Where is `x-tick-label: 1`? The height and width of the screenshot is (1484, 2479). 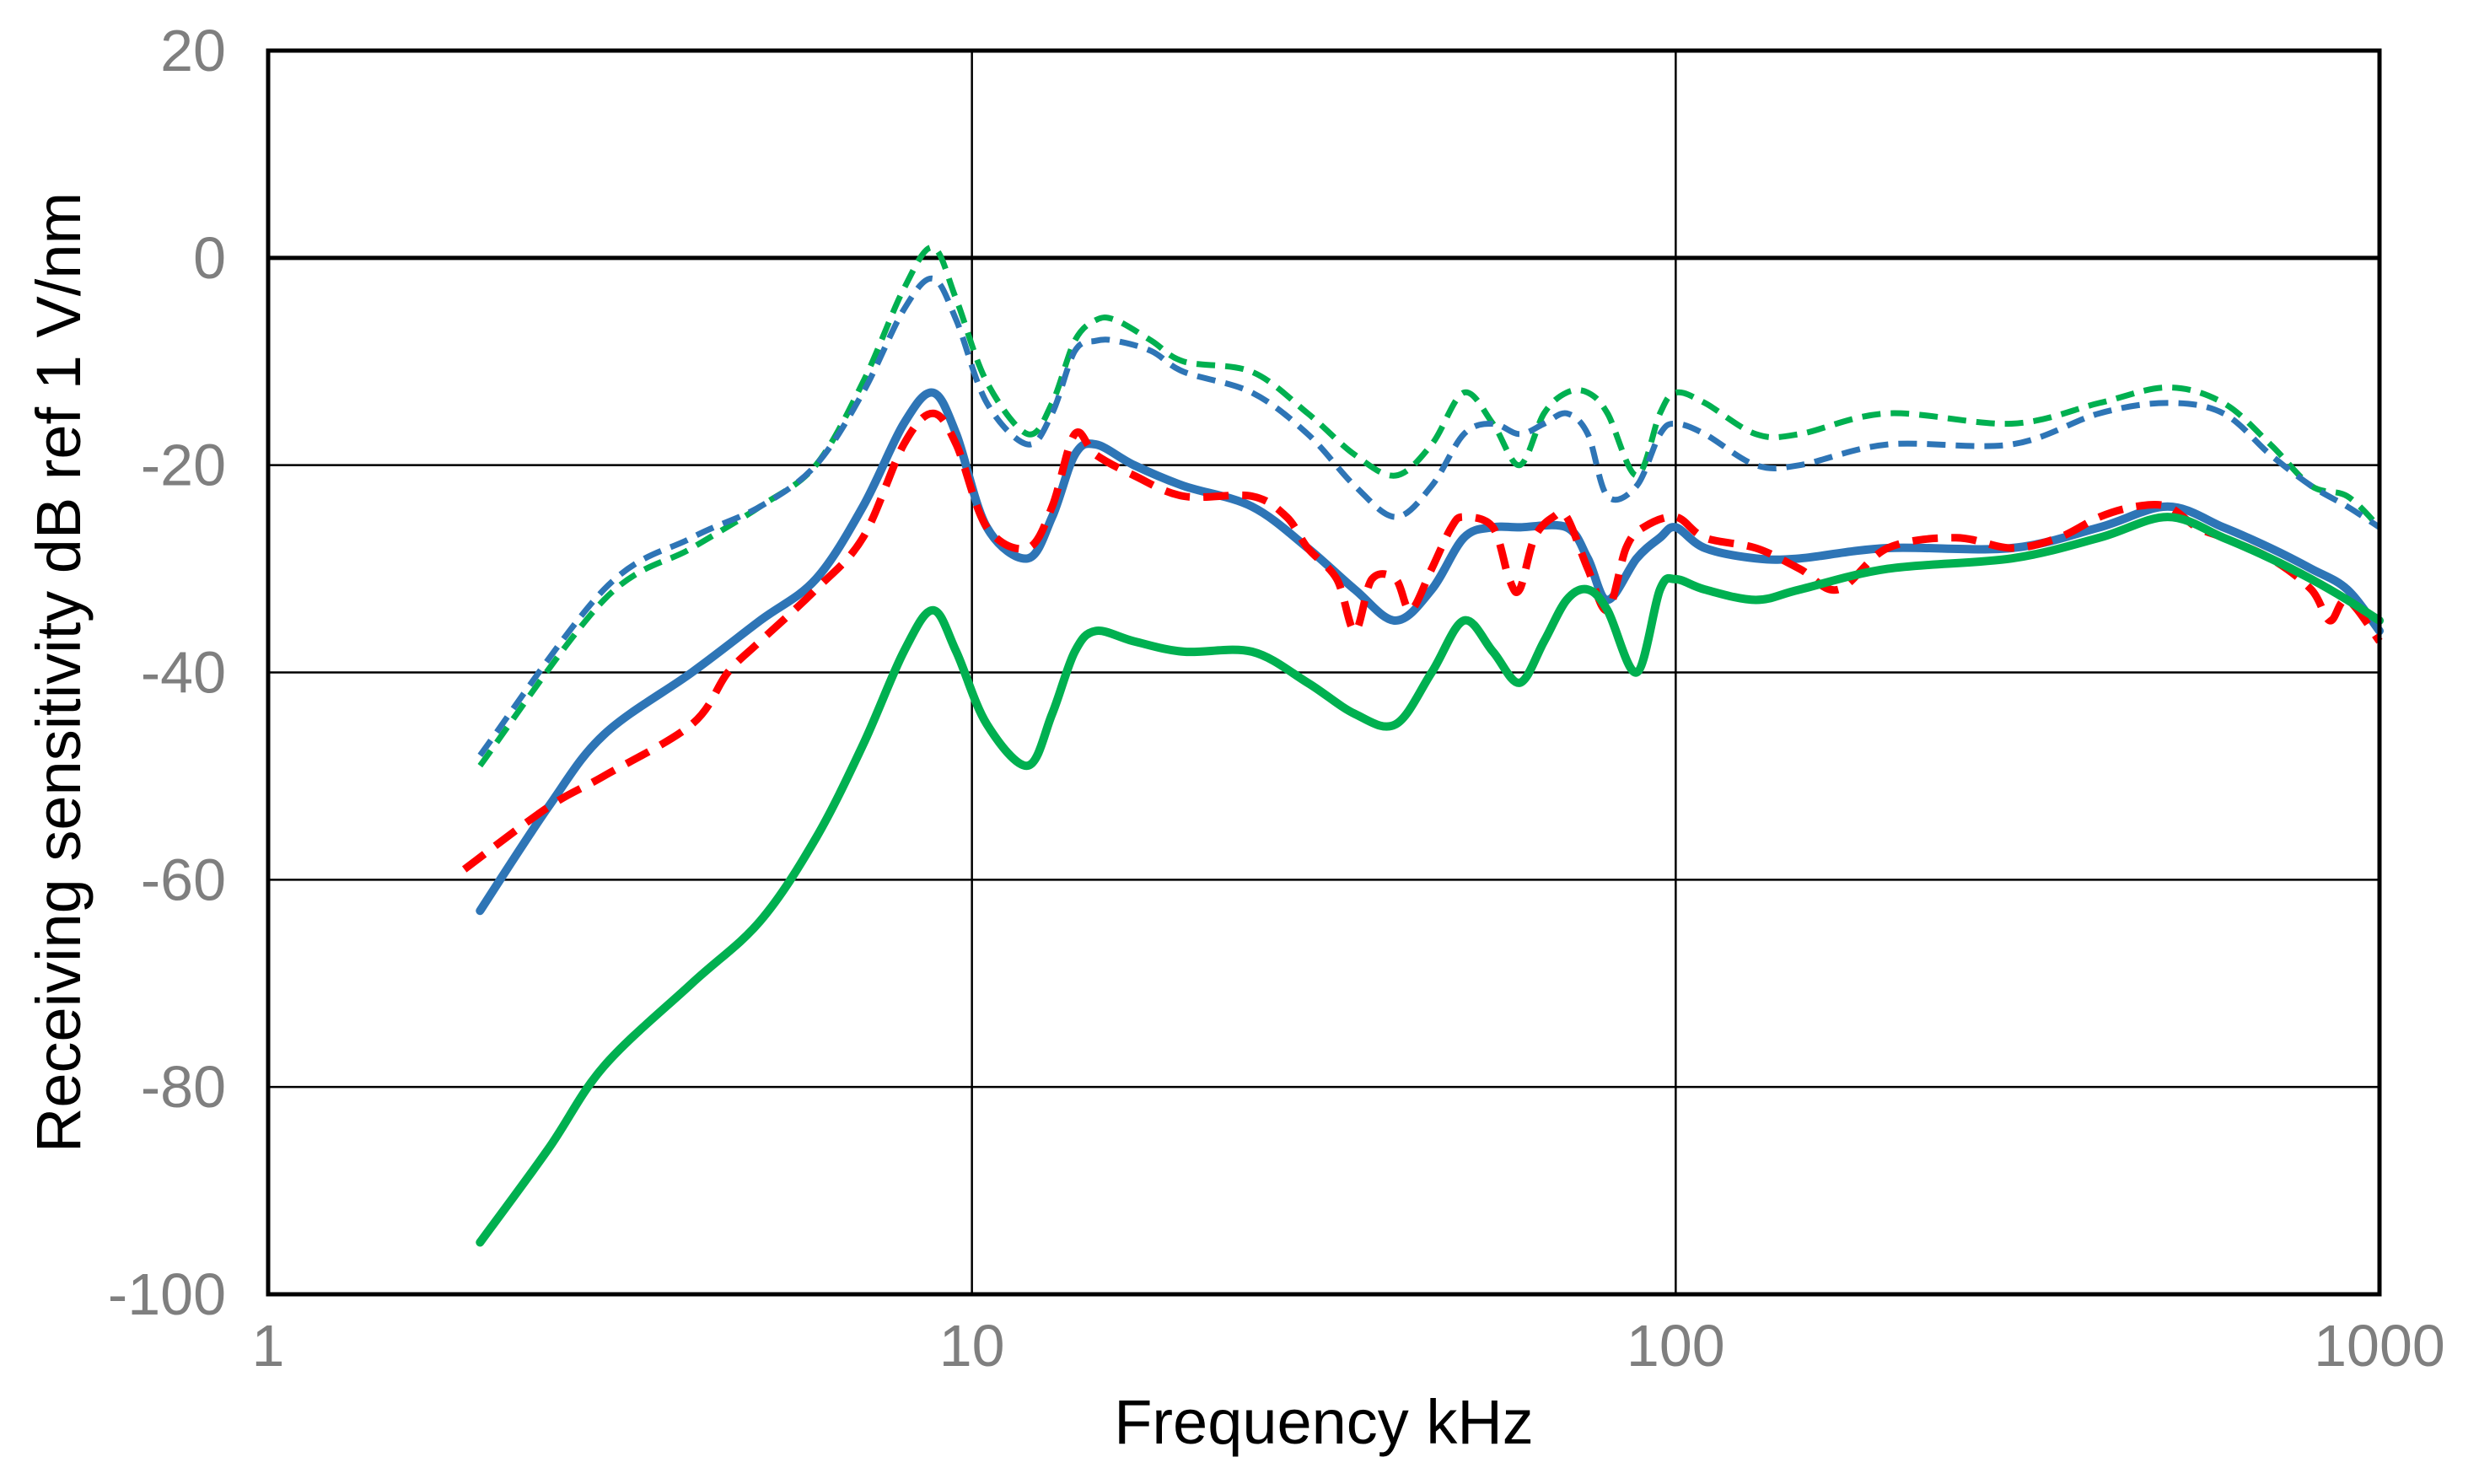 x-tick-label: 1 is located at coordinates (268, 1346).